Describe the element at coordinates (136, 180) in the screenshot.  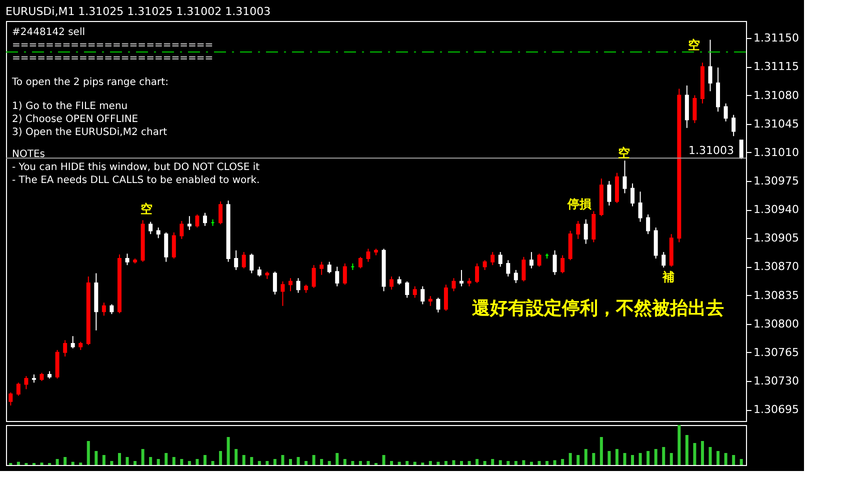
I see `annotation: - The EA needs DLL CALLS to be enabled to work.` at that location.